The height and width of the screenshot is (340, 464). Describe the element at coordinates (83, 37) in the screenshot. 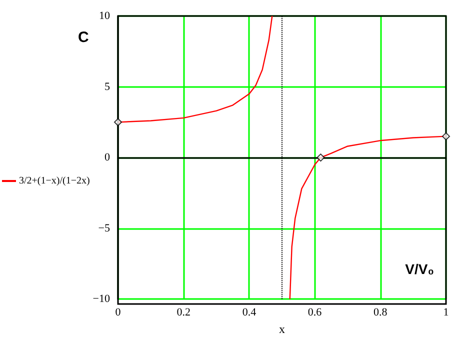

I see `text: C` at that location.